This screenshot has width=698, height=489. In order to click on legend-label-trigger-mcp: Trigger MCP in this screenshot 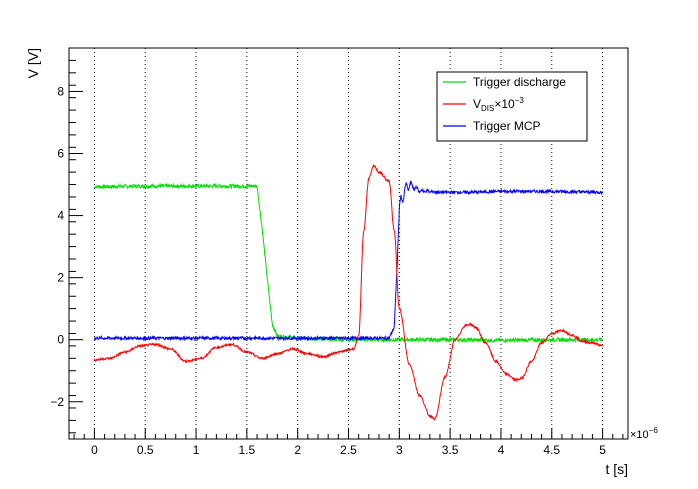, I will do `click(507, 126)`.